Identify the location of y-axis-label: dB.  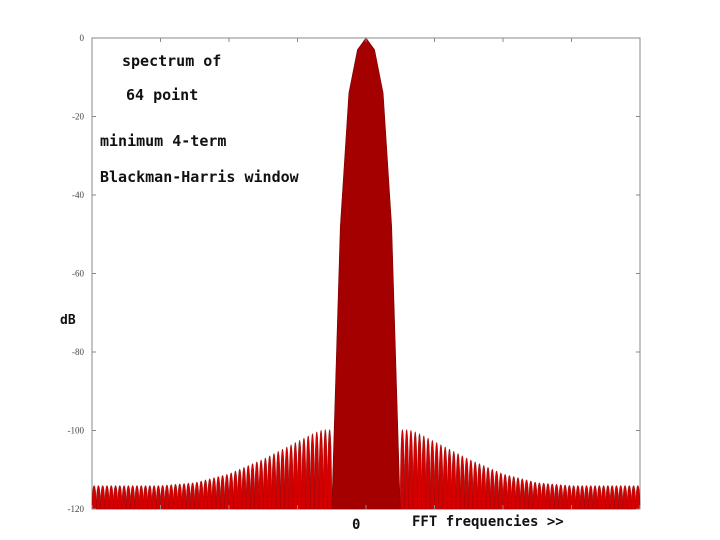
(68, 320).